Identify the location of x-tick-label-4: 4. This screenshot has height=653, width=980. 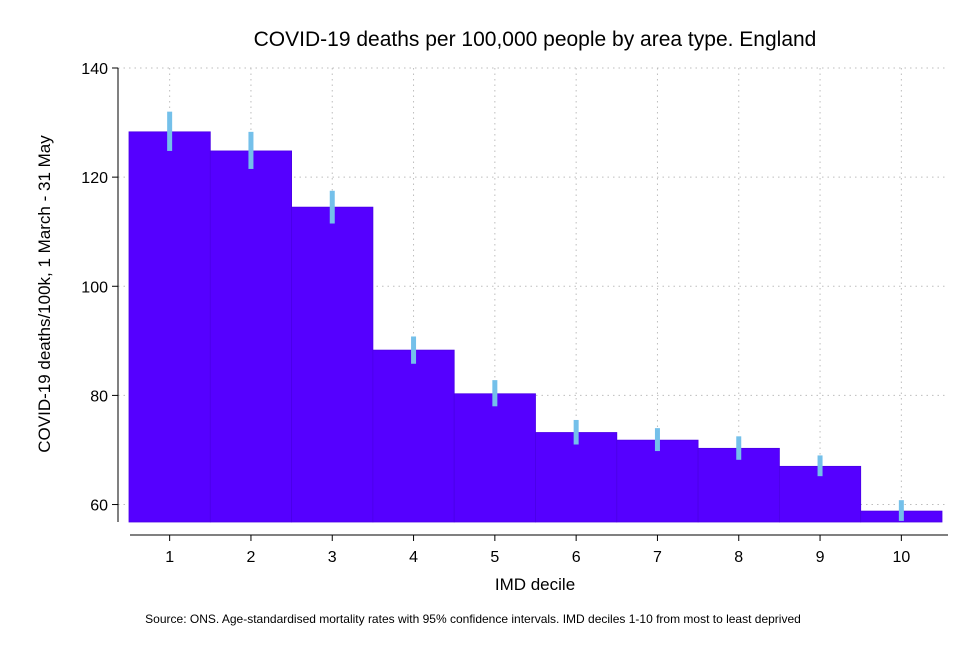
(413, 557).